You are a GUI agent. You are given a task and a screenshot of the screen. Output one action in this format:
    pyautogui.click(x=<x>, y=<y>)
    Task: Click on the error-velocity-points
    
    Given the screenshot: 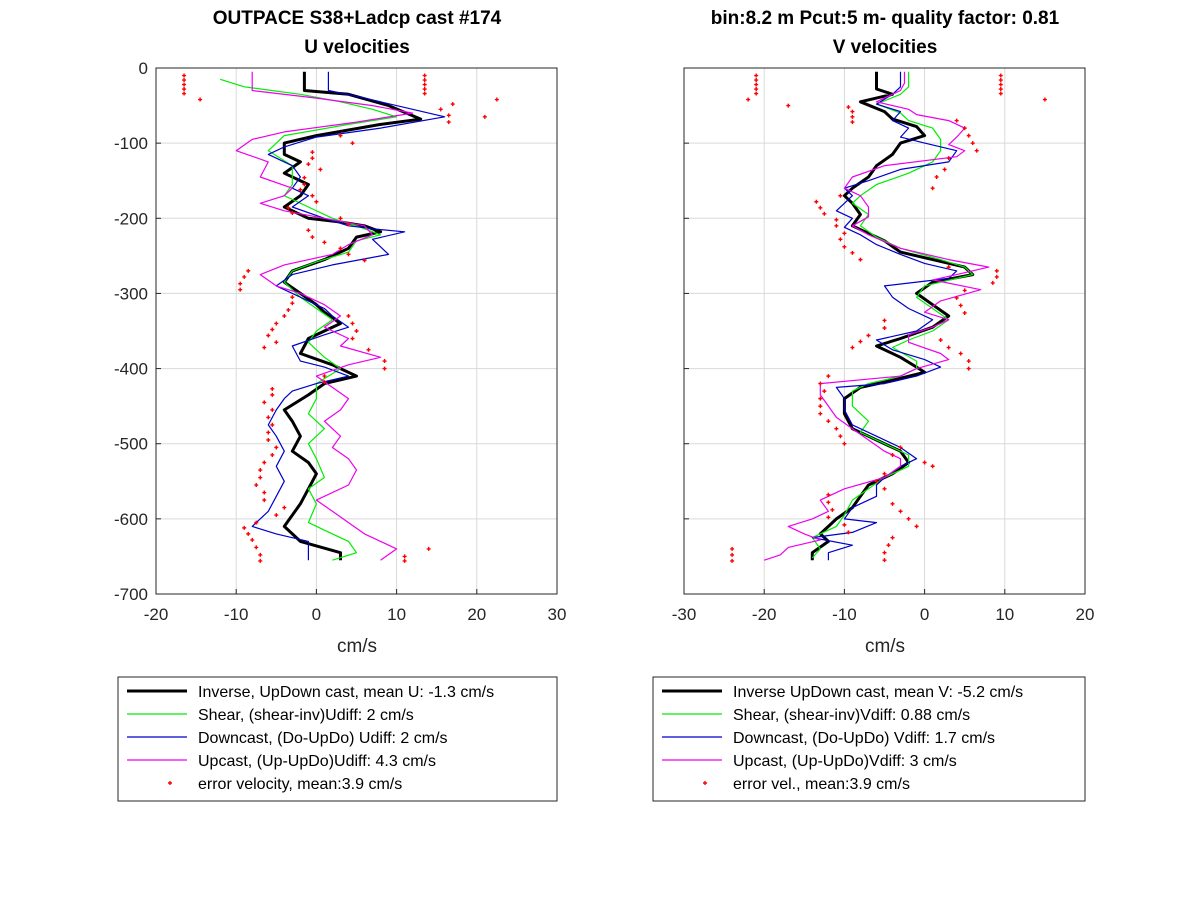 What is the action you would take?
    pyautogui.click(x=888, y=318)
    